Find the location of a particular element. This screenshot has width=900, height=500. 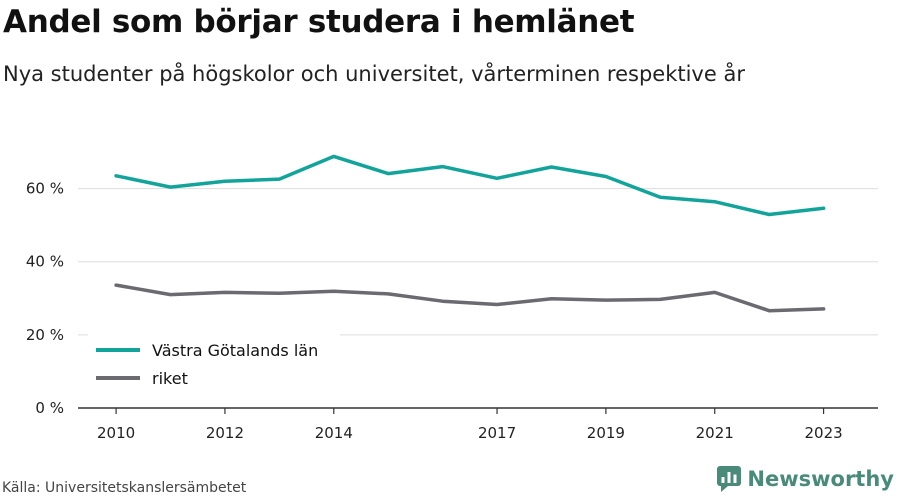

y-tick-label-60: 60 % is located at coordinates (45, 189).